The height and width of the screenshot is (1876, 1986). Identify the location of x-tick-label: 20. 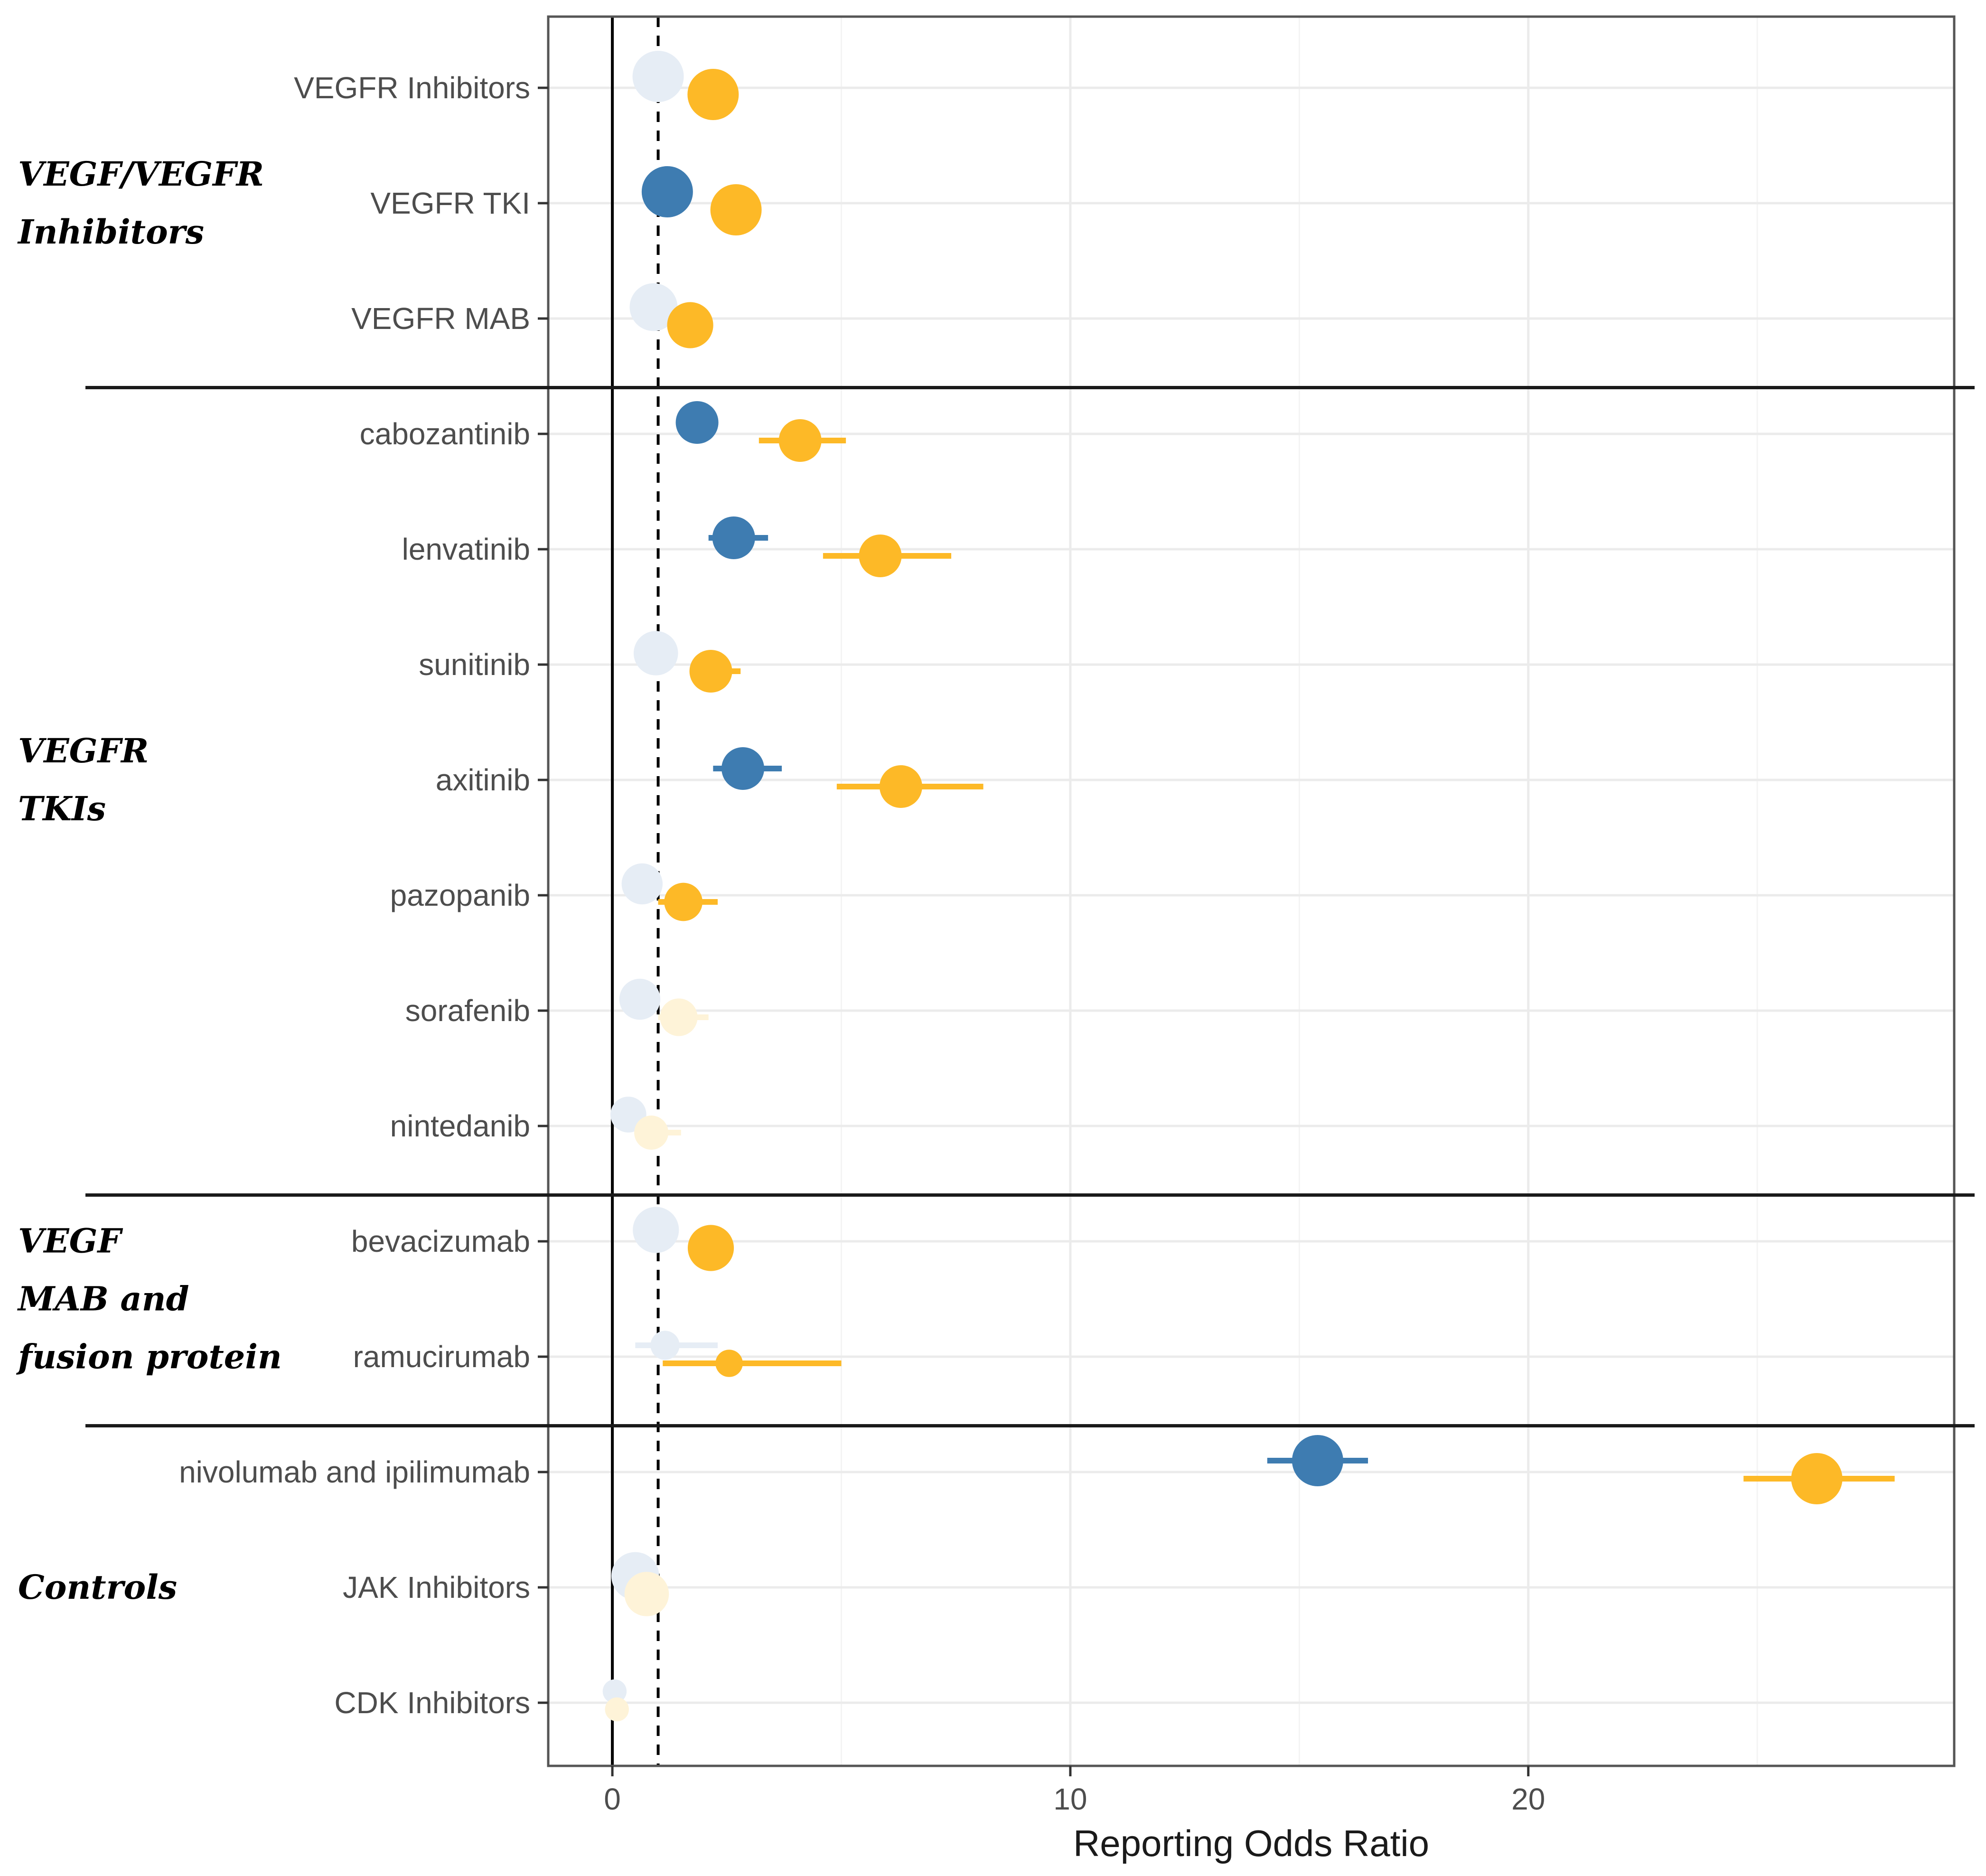
(1528, 1799).